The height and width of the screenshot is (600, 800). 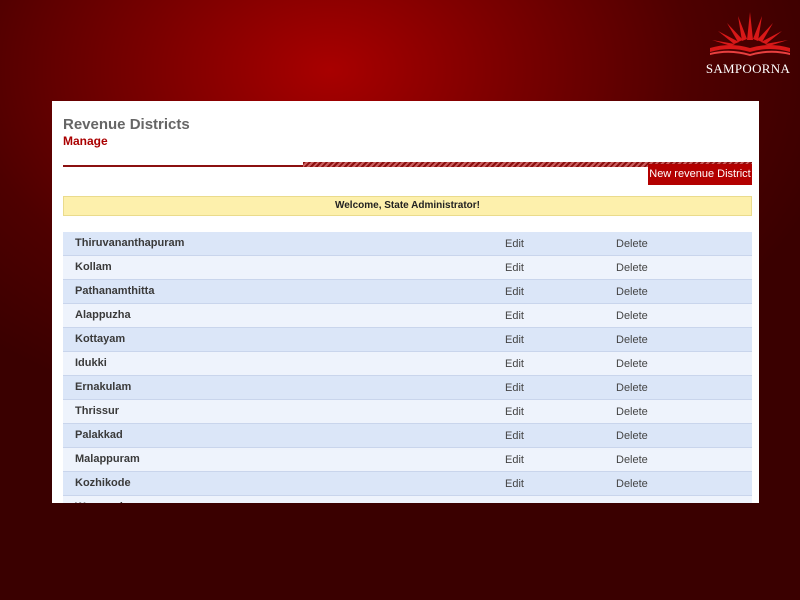 What do you see at coordinates (407, 412) in the screenshot?
I see `table-row: Thrissur Edit Delete` at bounding box center [407, 412].